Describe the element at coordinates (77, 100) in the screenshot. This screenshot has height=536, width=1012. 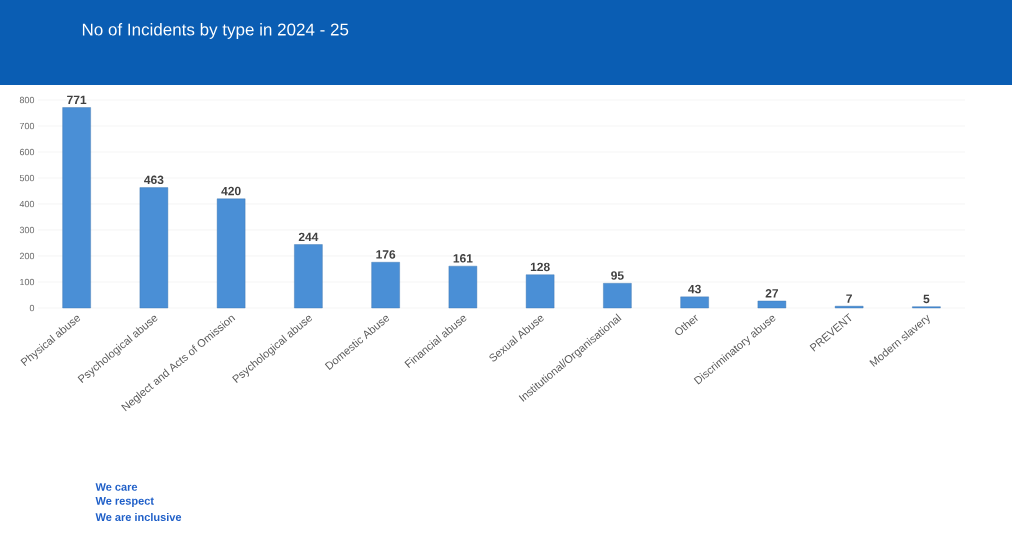
I see `data-label: 771` at that location.